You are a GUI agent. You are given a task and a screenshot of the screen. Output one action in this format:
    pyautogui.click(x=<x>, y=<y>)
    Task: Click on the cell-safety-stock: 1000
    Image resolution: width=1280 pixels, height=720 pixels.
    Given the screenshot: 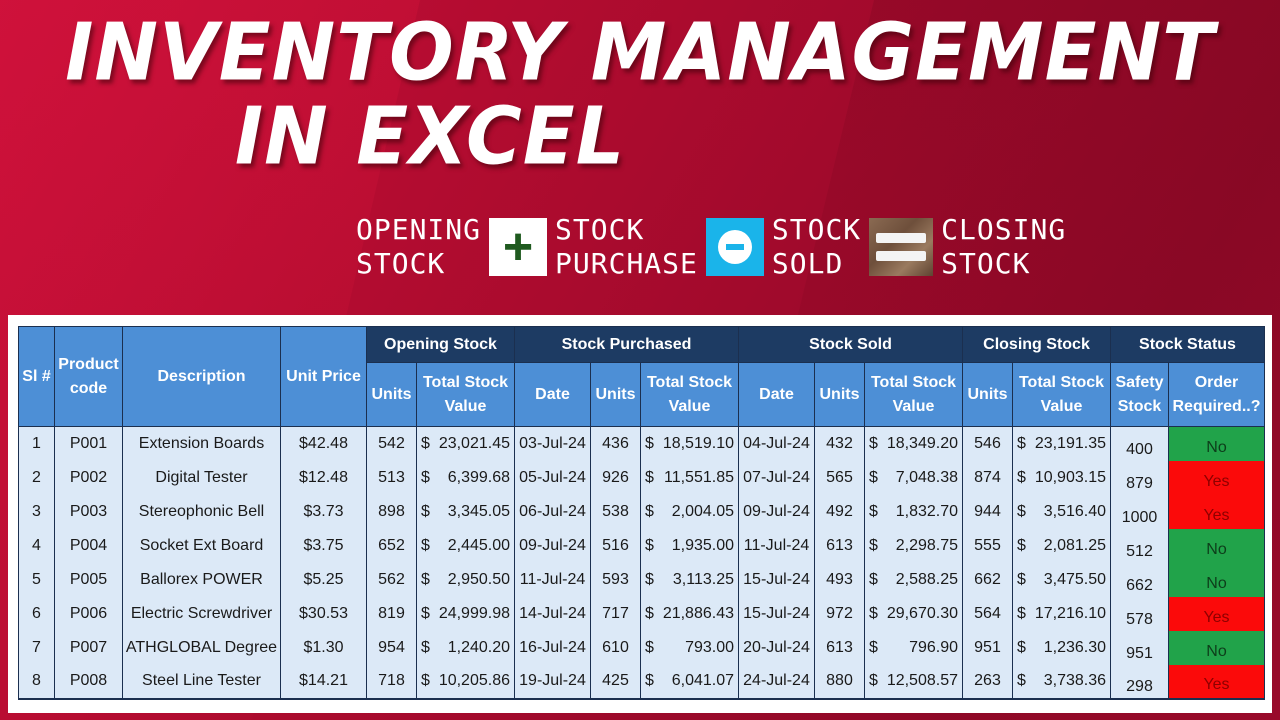 What is the action you would take?
    pyautogui.click(x=1139, y=511)
    